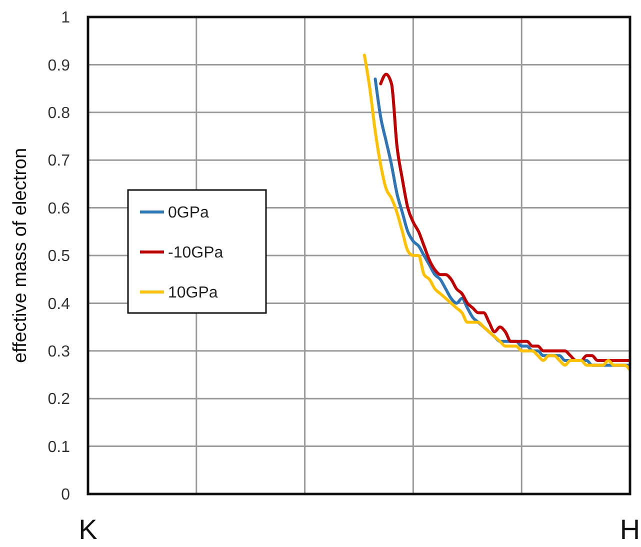 The width and height of the screenshot is (641, 547). What do you see at coordinates (193, 293) in the screenshot?
I see `legend-label: 10GPa` at bounding box center [193, 293].